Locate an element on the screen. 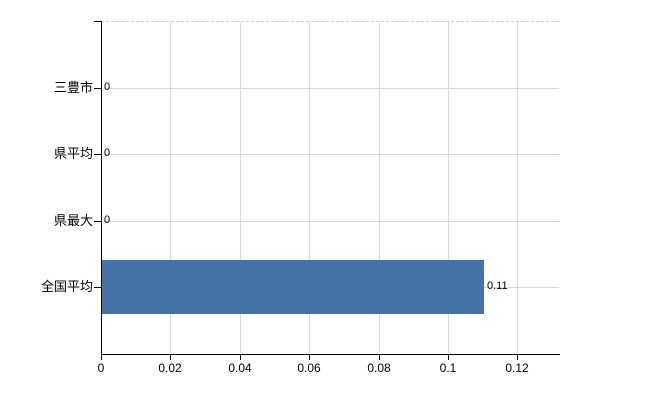  y-axis-line is located at coordinates (101, 187).